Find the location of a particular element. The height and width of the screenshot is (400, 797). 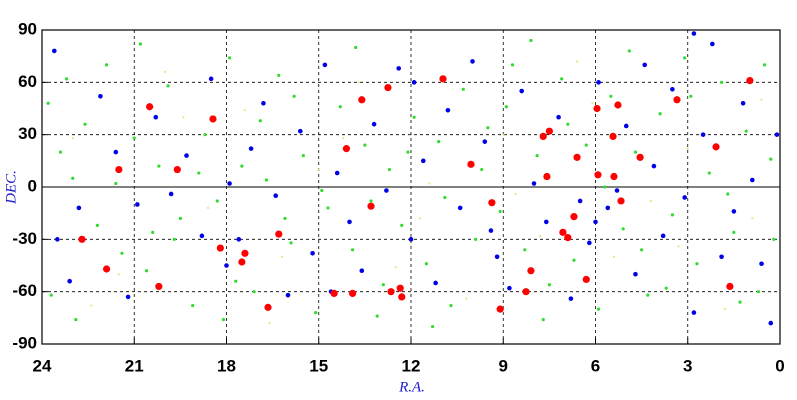

x-tick-label: 9 is located at coordinates (503, 365).